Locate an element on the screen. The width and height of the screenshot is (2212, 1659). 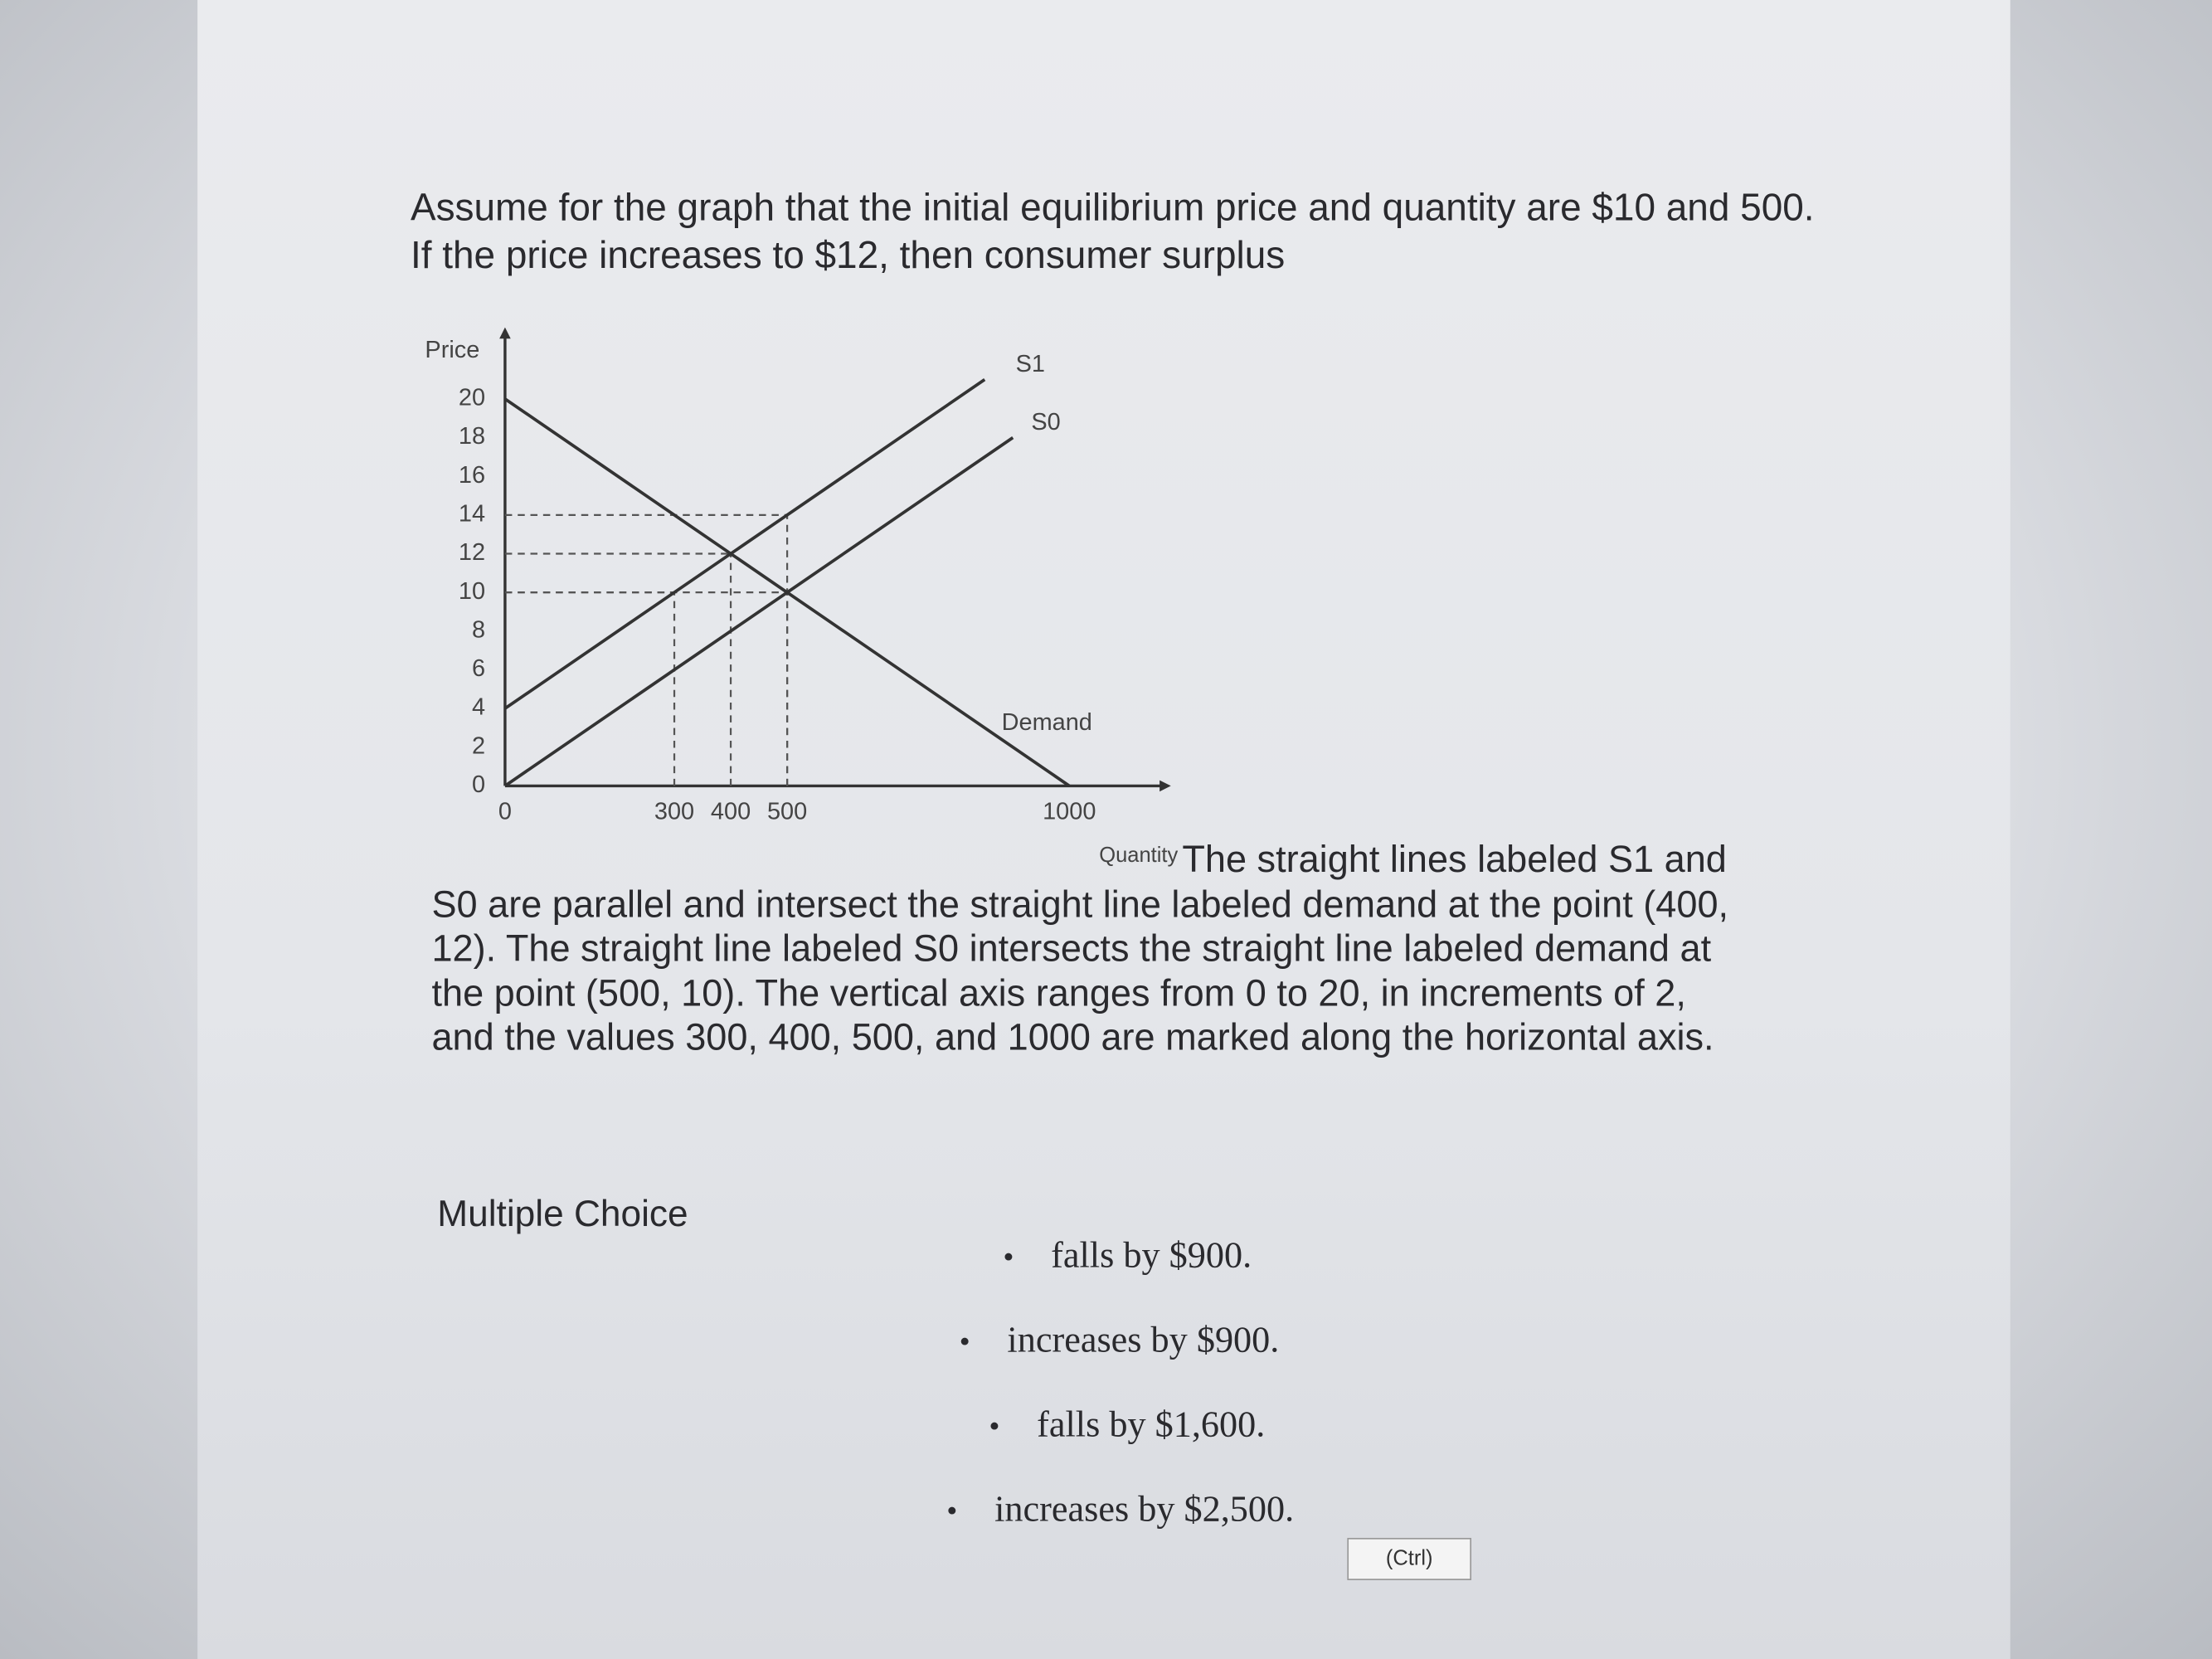
x-axis-label: Quantity is located at coordinates (1138, 855).